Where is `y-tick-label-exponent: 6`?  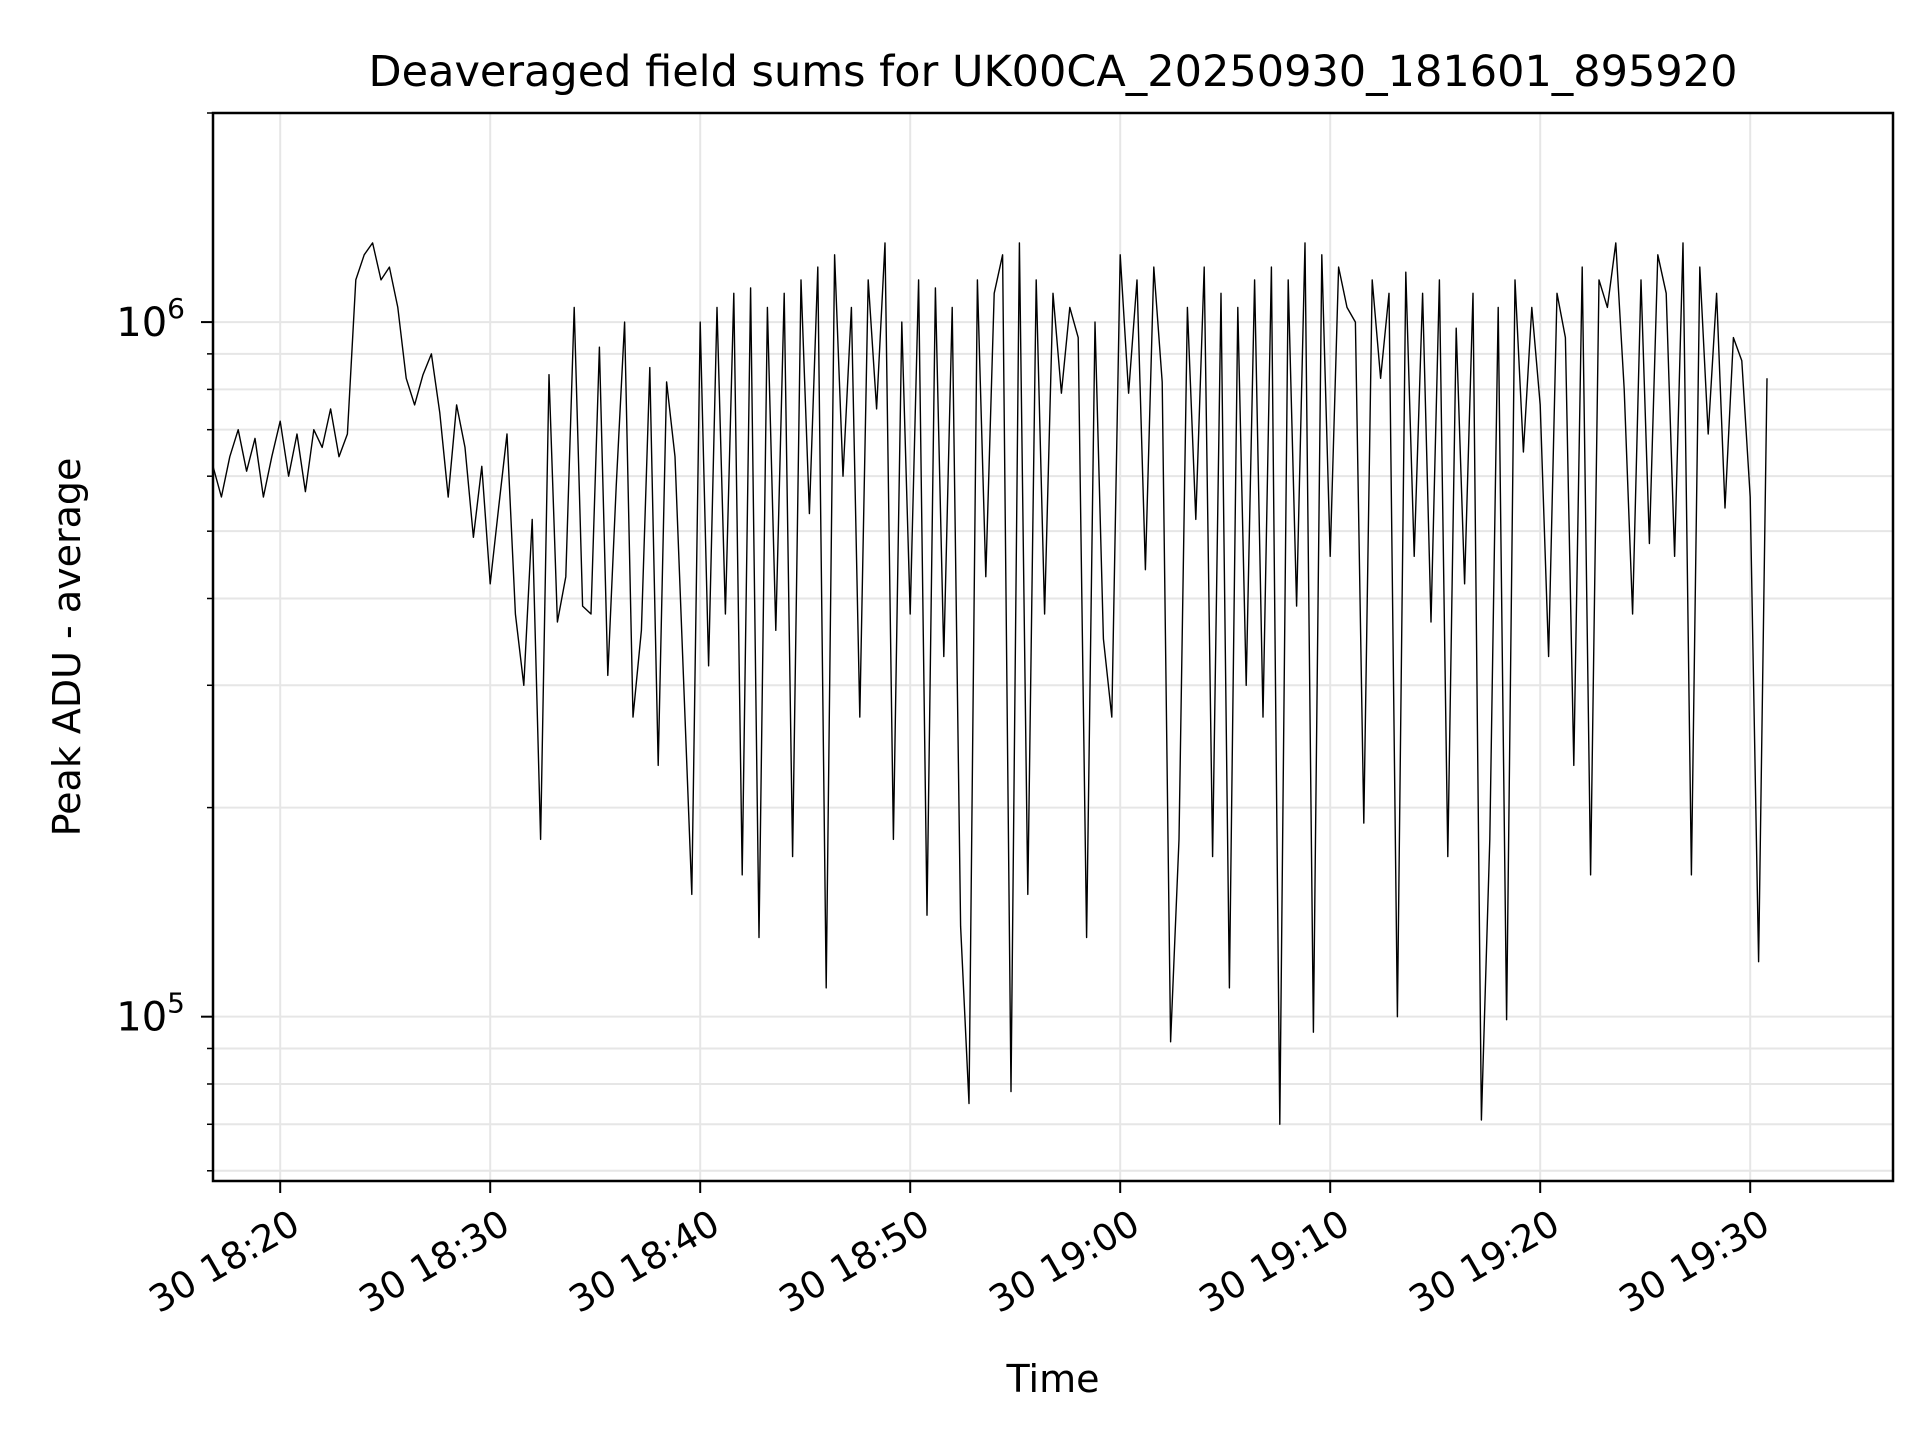
y-tick-label-exponent: 6 is located at coordinates (176, 308).